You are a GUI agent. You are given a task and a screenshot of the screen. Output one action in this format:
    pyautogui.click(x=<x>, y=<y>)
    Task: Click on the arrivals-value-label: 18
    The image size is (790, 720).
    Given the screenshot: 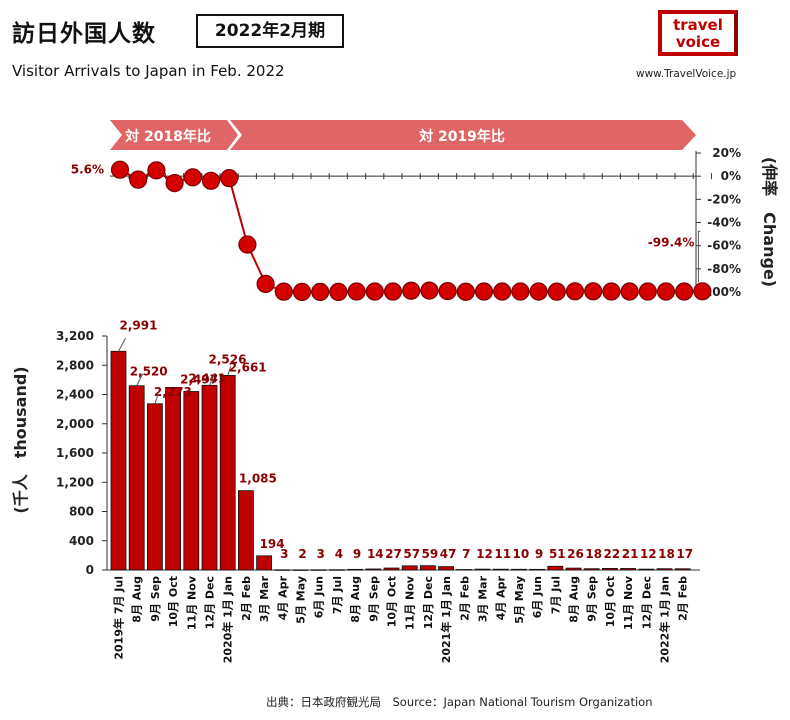 What is the action you would take?
    pyautogui.click(x=593, y=554)
    